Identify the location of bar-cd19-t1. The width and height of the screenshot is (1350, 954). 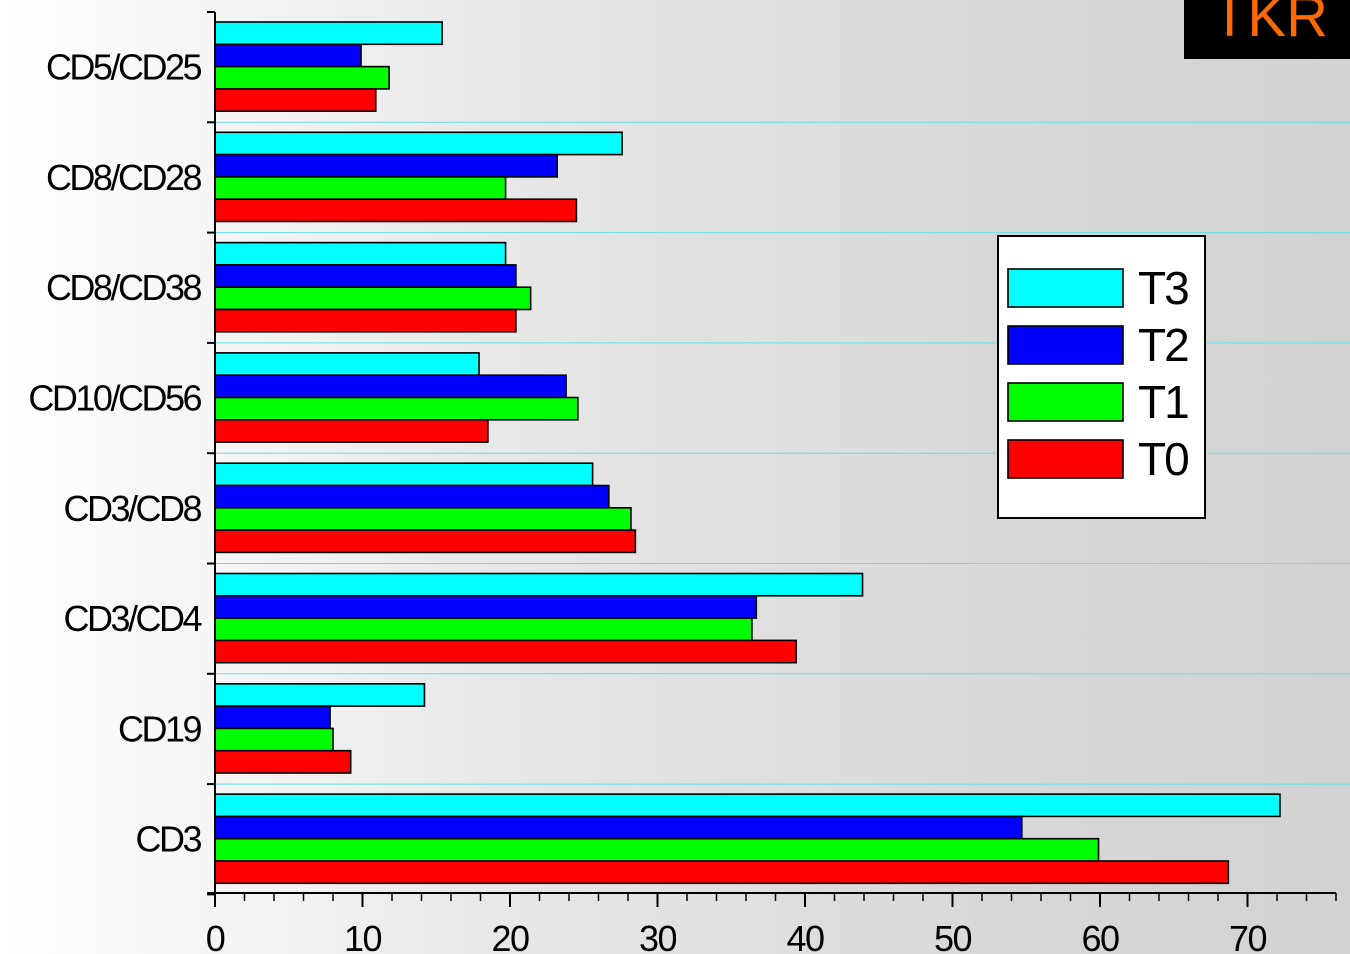
(274, 739).